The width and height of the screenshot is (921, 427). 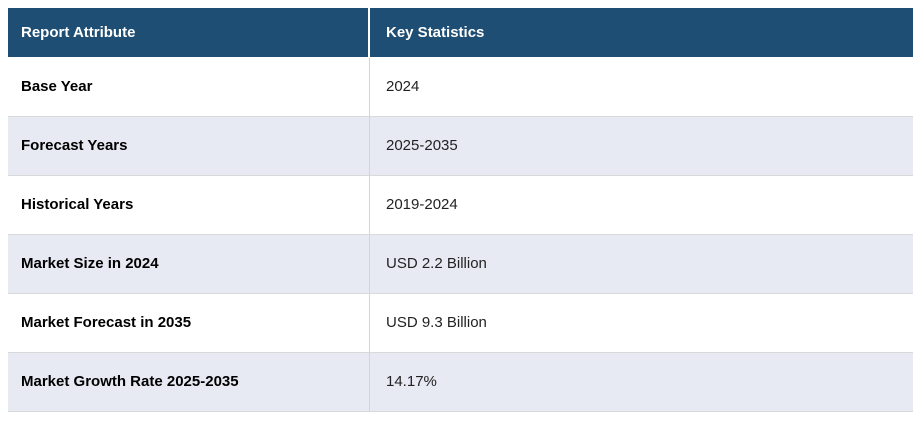 I want to click on table-row-historical-years: Historical Years 2019-2024, so click(x=460, y=205).